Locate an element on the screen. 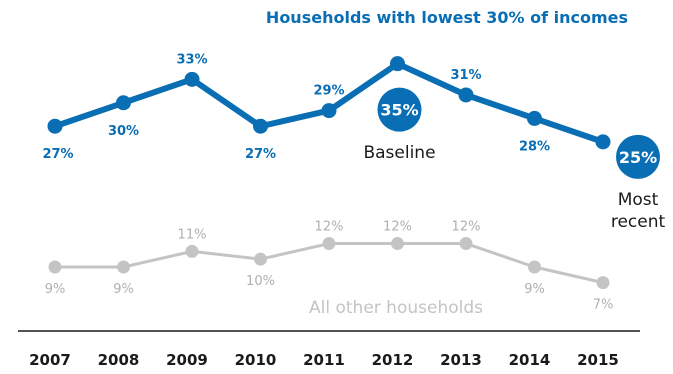  series-label-lowest-30: Households with lowest 30% of incomes is located at coordinates (447, 17).